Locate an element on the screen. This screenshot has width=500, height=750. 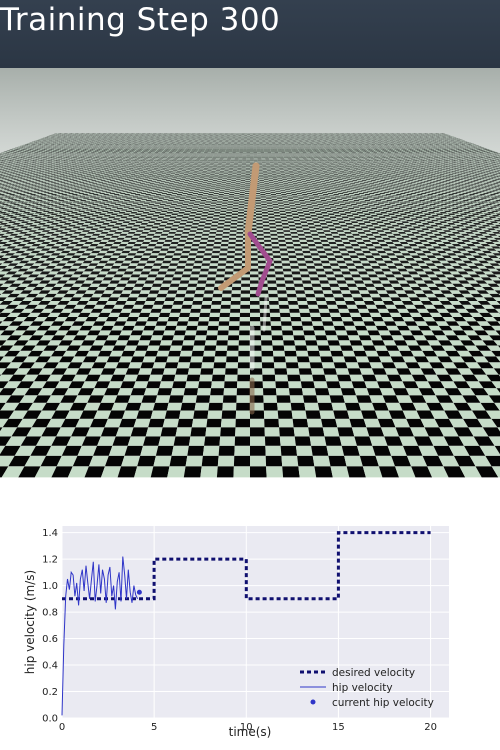
training-step-title: Training Step 300 is located at coordinates (140, 20).